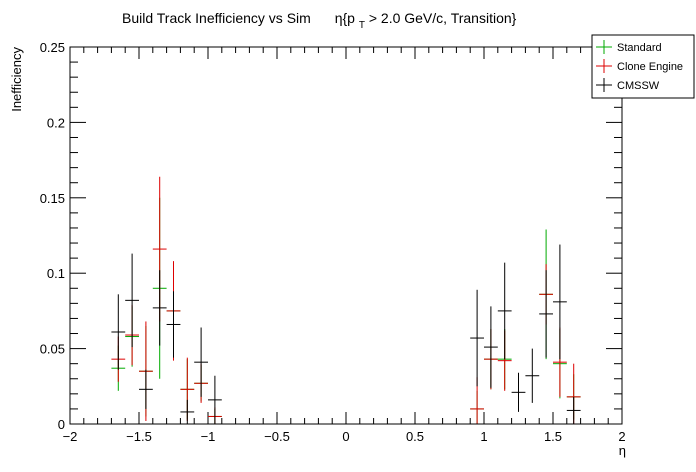 The width and height of the screenshot is (696, 472). What do you see at coordinates (216, 18) in the screenshot?
I see `chart-title-main: Build Track Inefficiency vs Sim` at bounding box center [216, 18].